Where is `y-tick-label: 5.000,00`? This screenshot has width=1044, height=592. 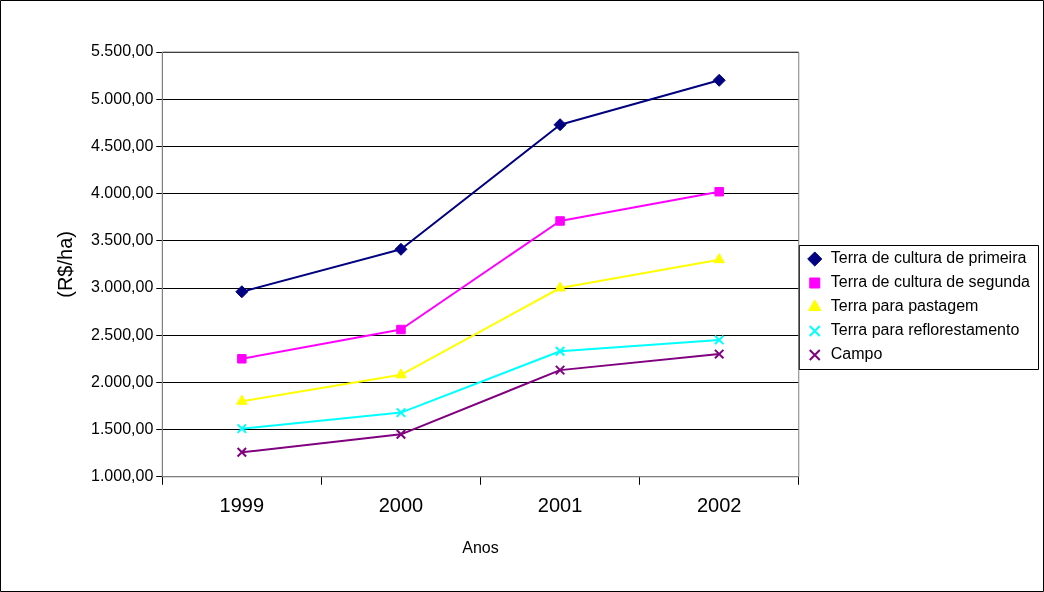
y-tick-label: 5.000,00 is located at coordinates (122, 98).